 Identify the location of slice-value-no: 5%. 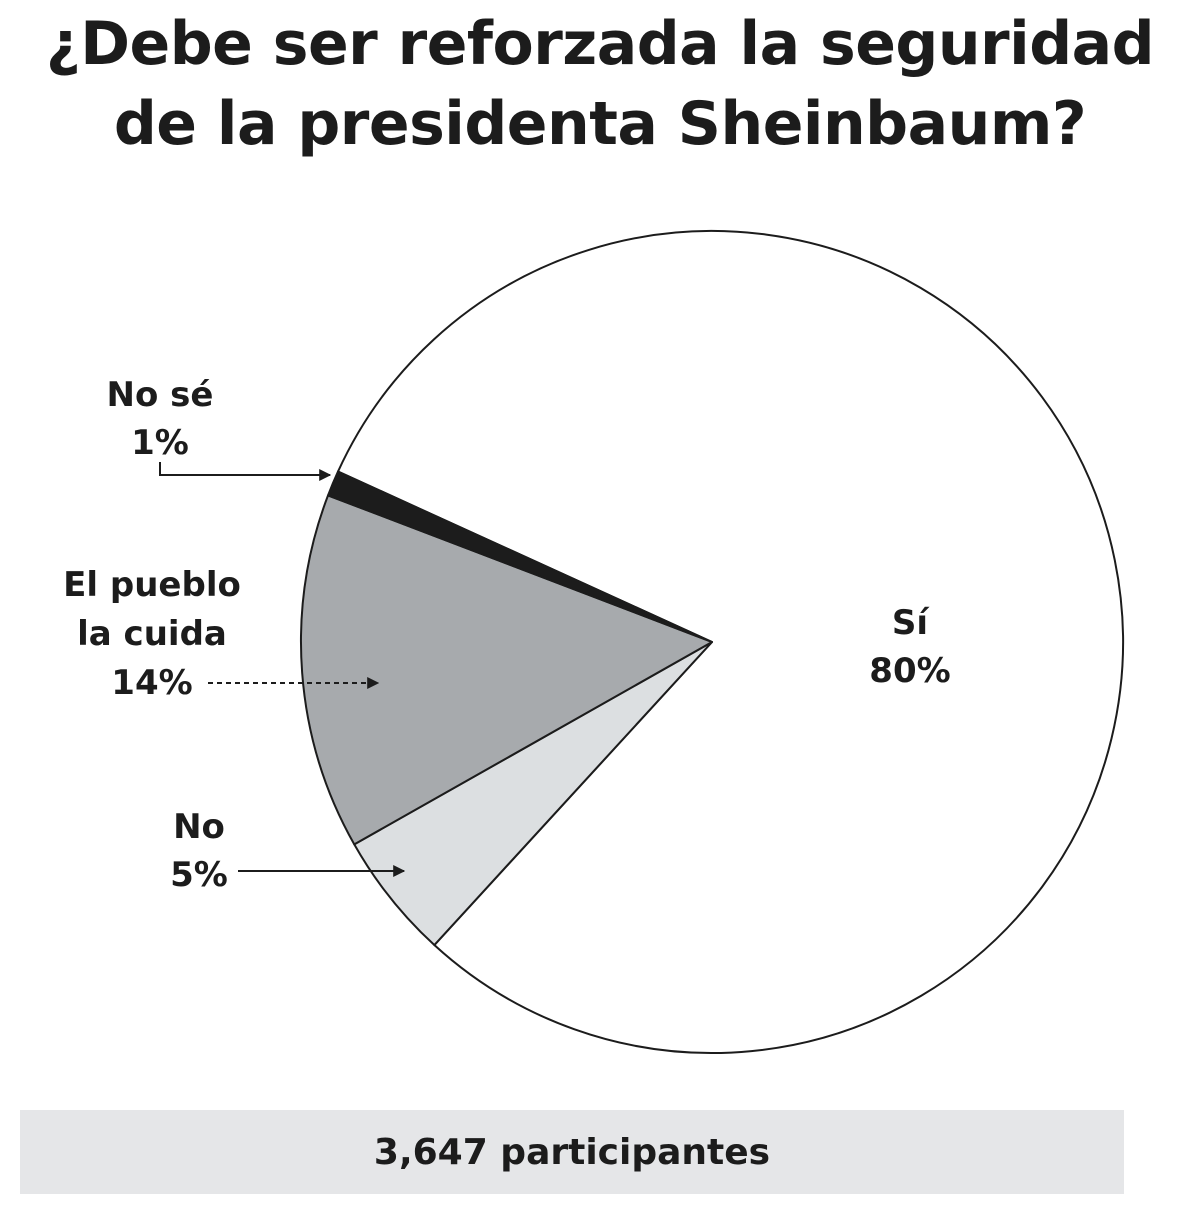
(199, 875).